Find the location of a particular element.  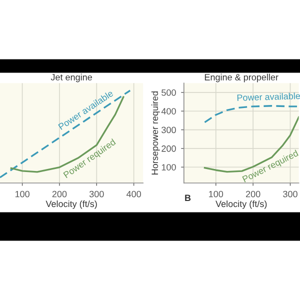

y-tick-label: 200 is located at coordinates (169, 148).